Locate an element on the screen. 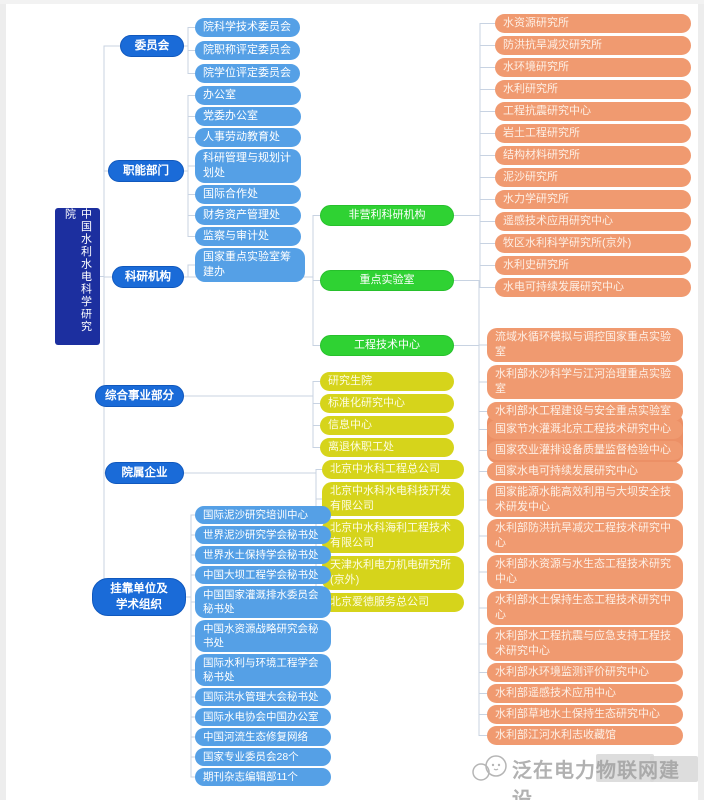 The width and height of the screenshot is (704, 800). org-node: 国家重点实验室筹建办 is located at coordinates (250, 265).